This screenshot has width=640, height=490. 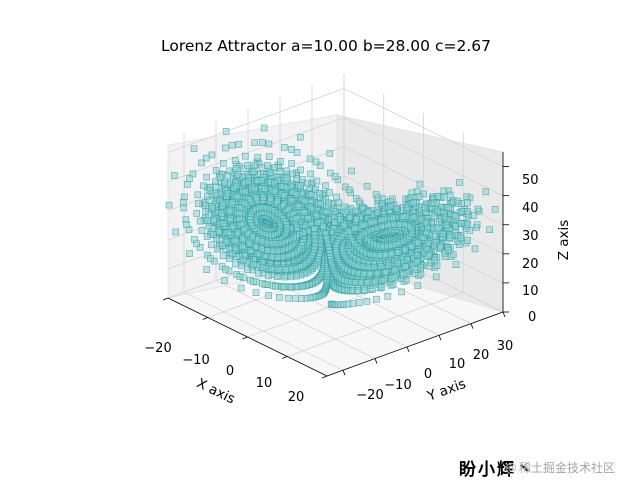 I want to click on z-tick-label: 30, so click(x=530, y=236).